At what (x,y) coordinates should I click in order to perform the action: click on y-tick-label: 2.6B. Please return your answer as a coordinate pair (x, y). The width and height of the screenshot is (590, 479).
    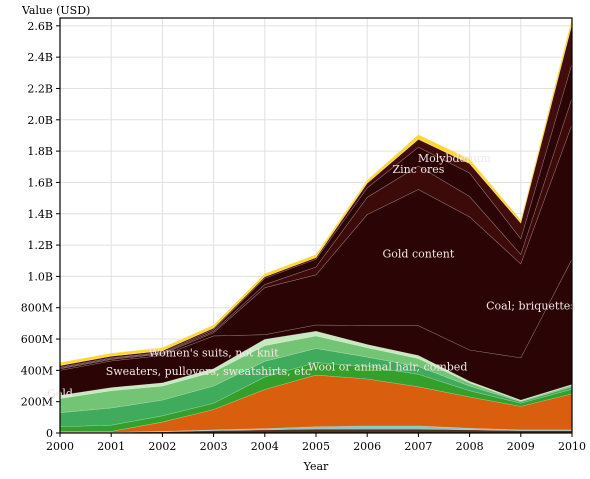
    Looking at the image, I should click on (40, 26).